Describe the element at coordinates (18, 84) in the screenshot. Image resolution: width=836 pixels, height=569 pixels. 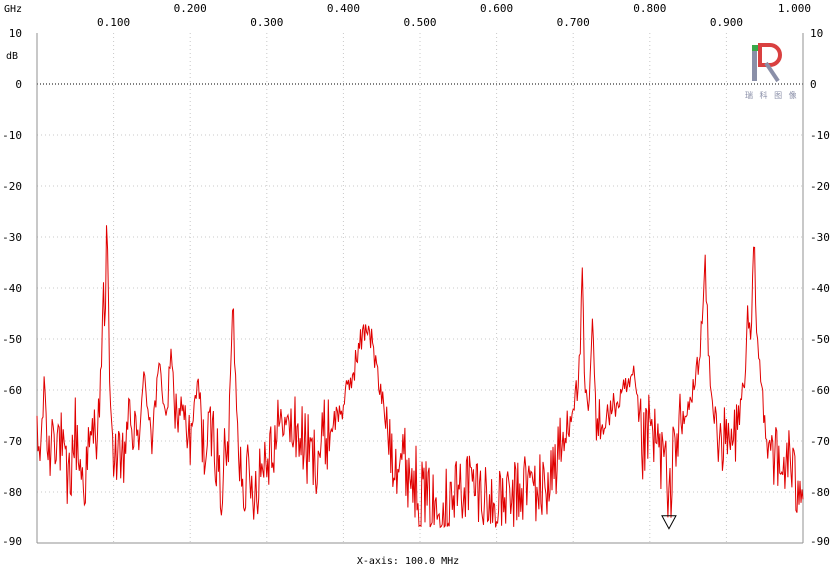
I see `y-tick-label-left: 0` at that location.